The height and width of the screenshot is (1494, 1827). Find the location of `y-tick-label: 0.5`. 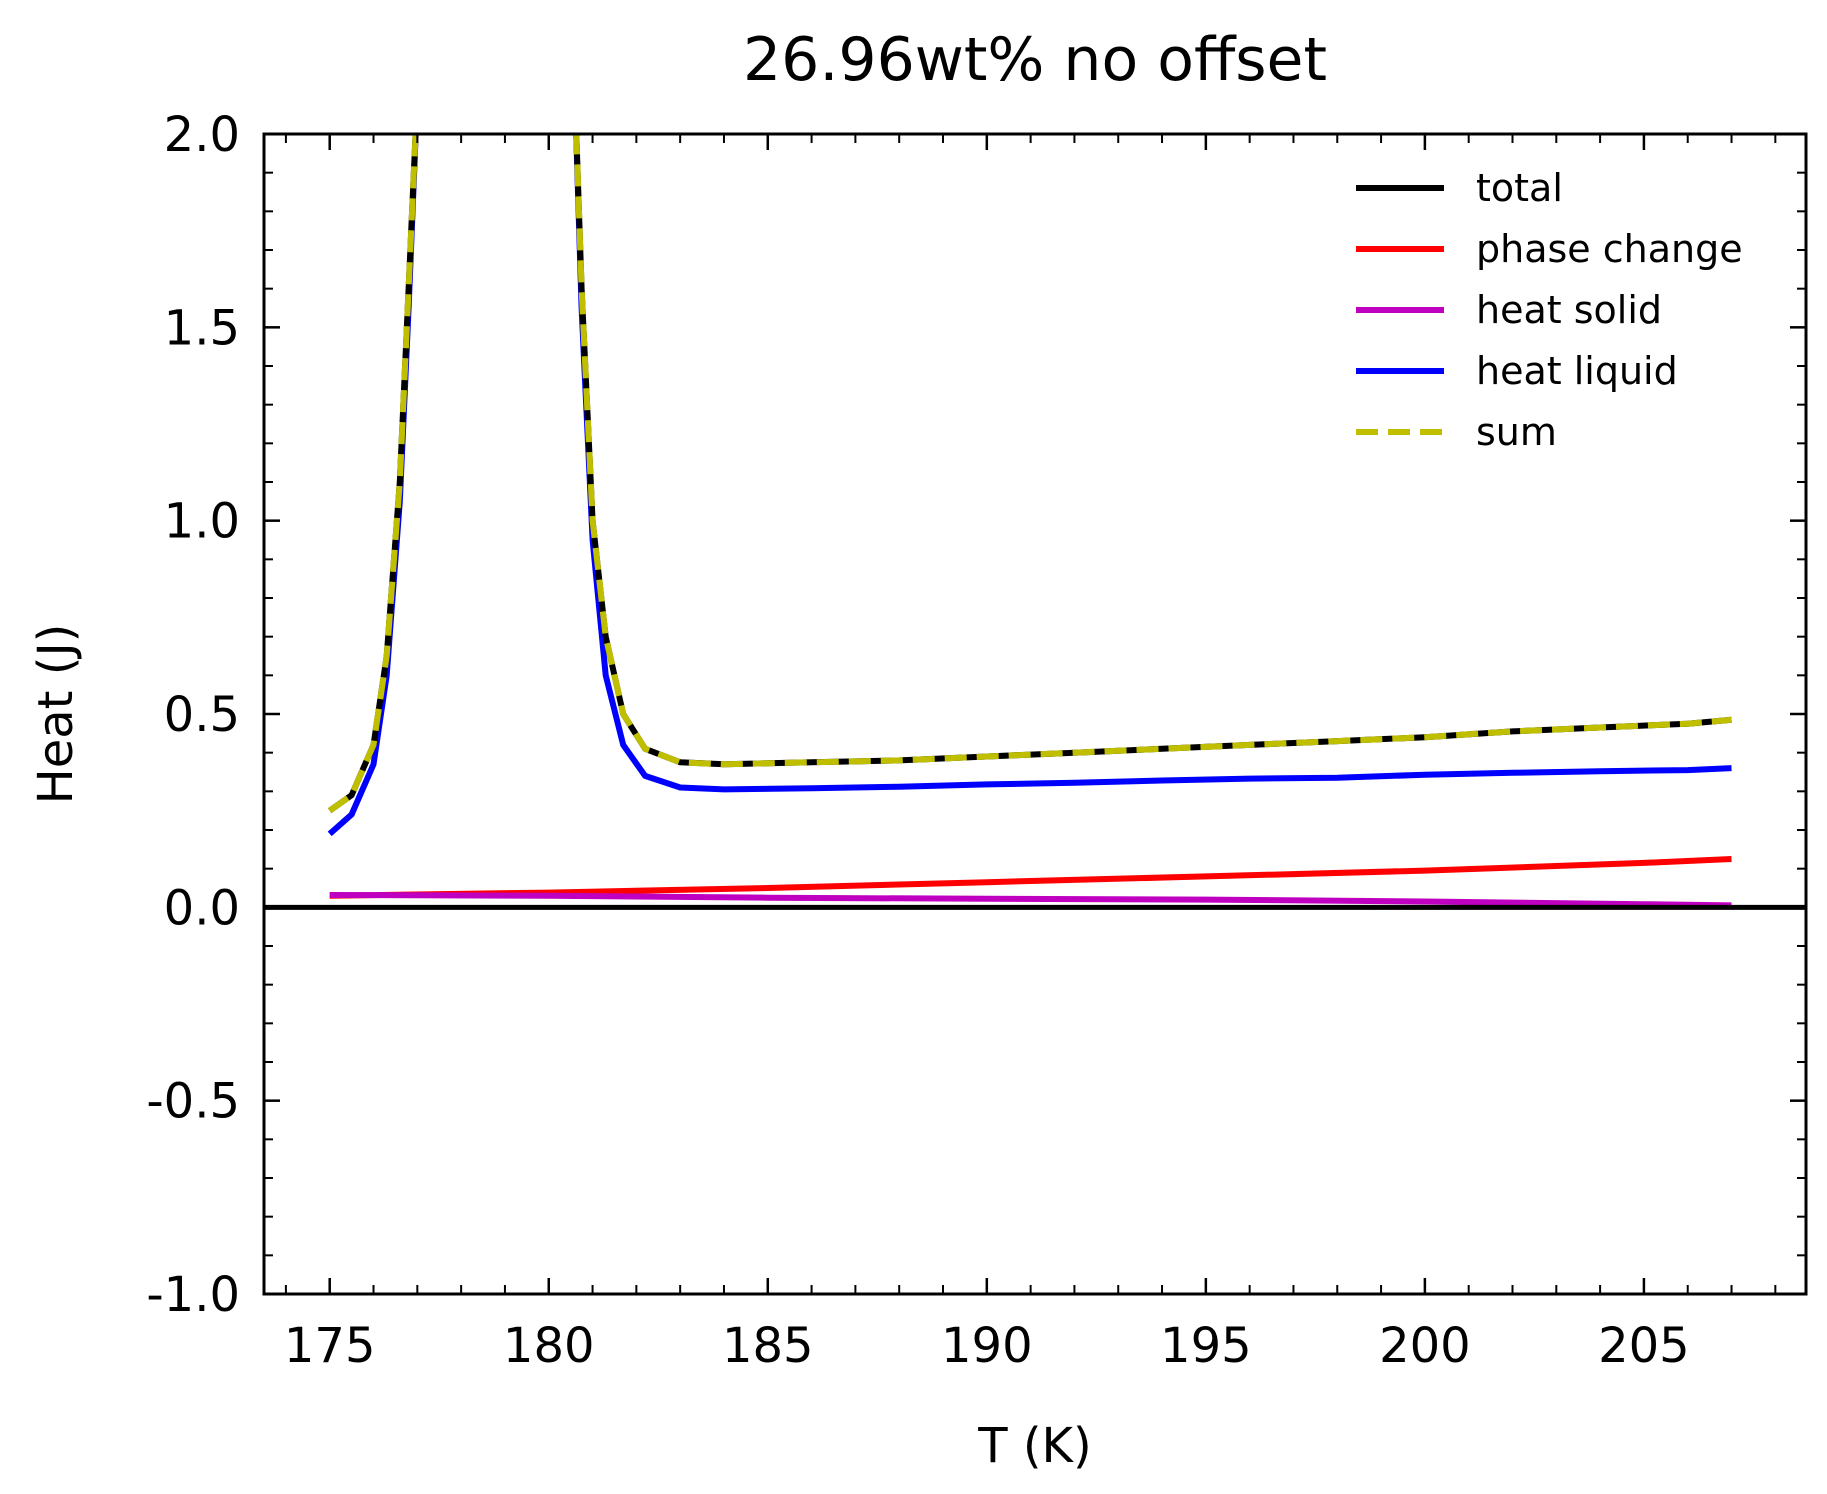

y-tick-label: 0.5 is located at coordinates (202, 715).